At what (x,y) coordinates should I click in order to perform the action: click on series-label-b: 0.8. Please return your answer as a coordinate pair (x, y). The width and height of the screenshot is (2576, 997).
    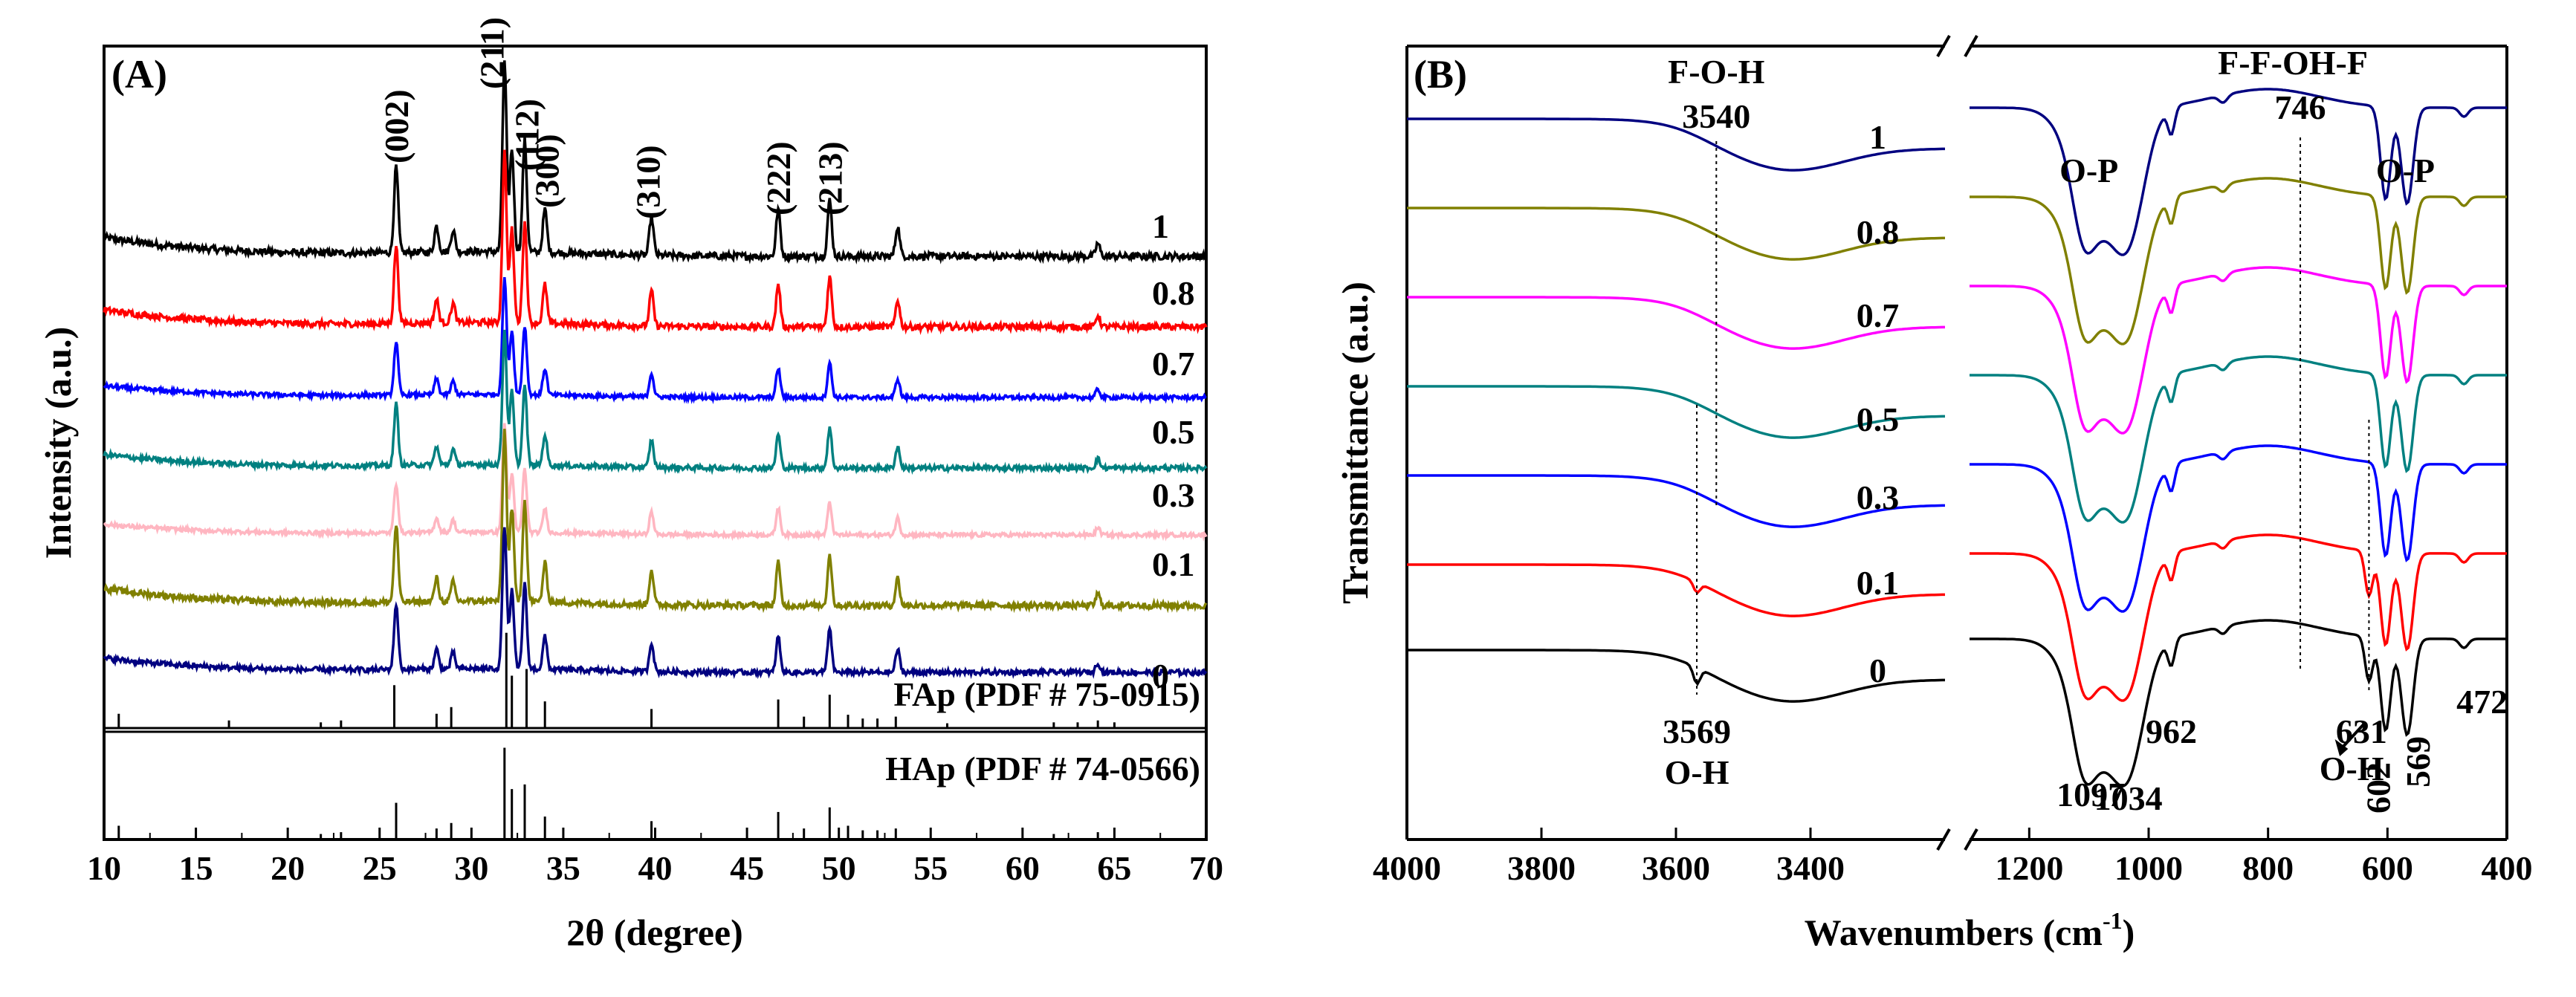
    Looking at the image, I should click on (1878, 232).